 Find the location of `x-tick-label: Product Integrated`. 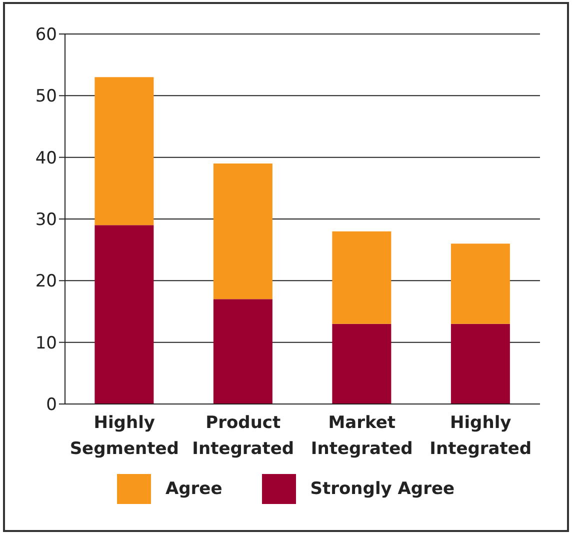

x-tick-label: Product Integrated is located at coordinates (243, 436).